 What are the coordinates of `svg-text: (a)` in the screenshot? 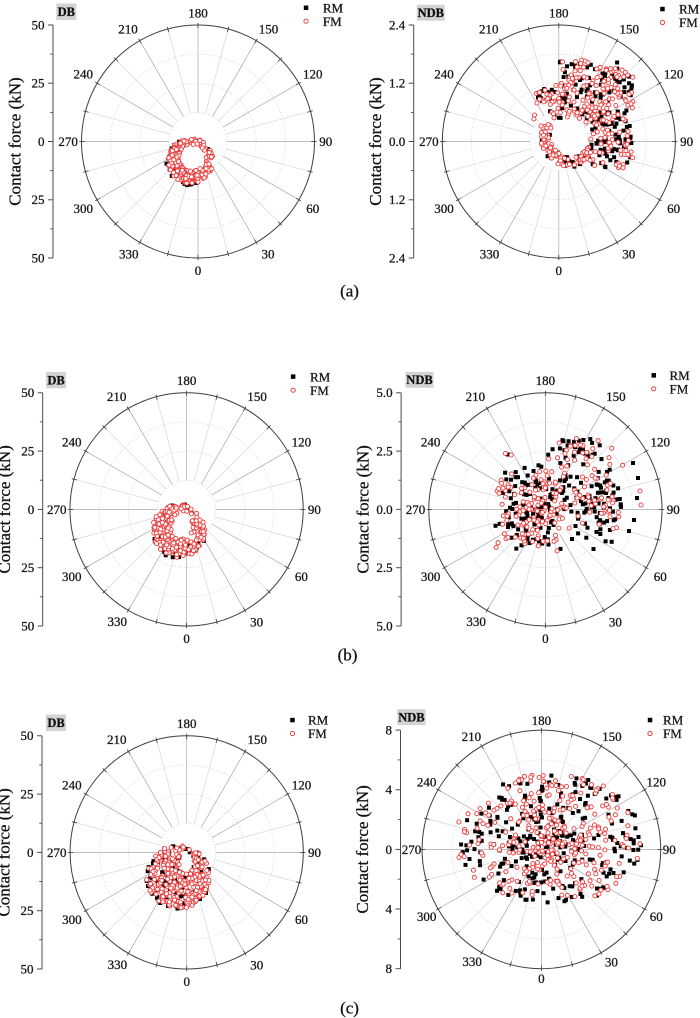 It's located at (349, 291).